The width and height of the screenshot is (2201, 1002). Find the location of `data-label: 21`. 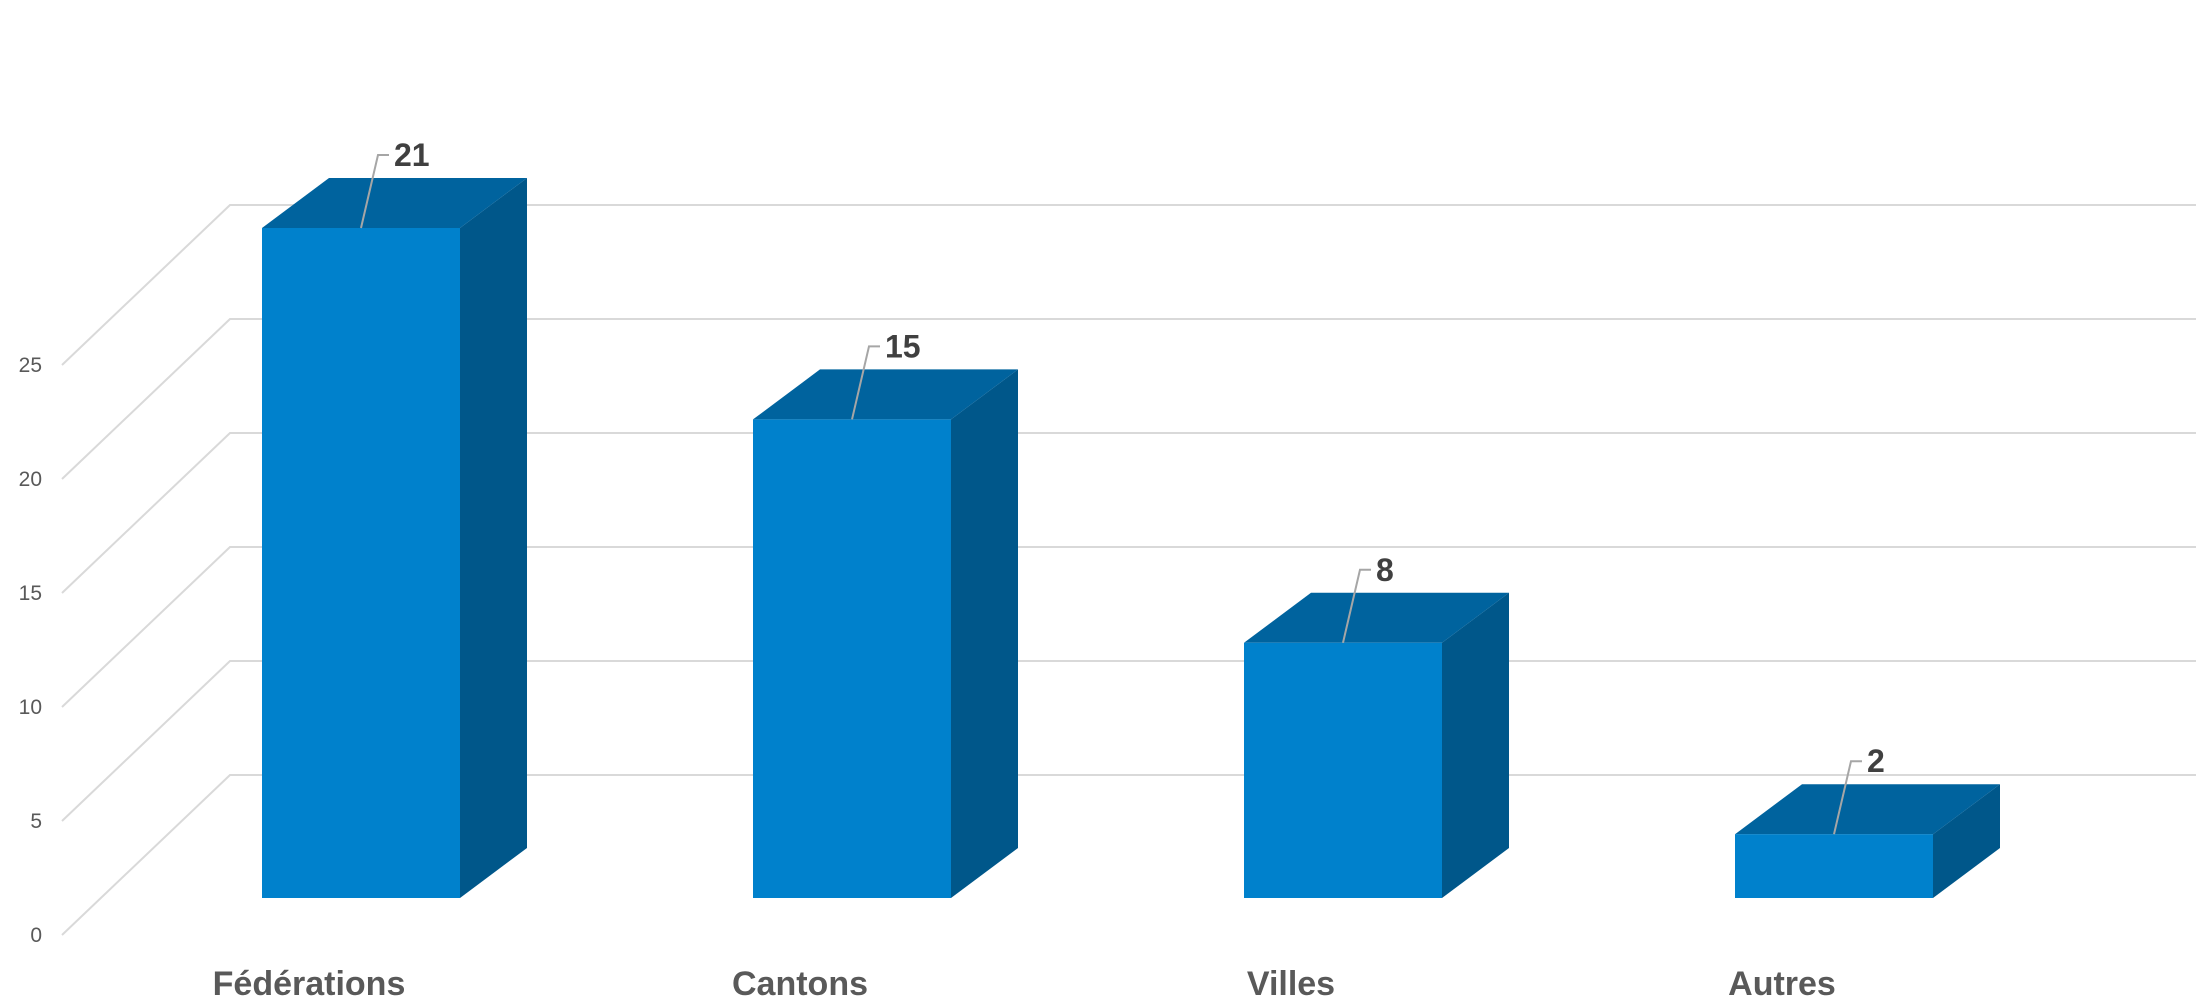

data-label: 21 is located at coordinates (412, 155).